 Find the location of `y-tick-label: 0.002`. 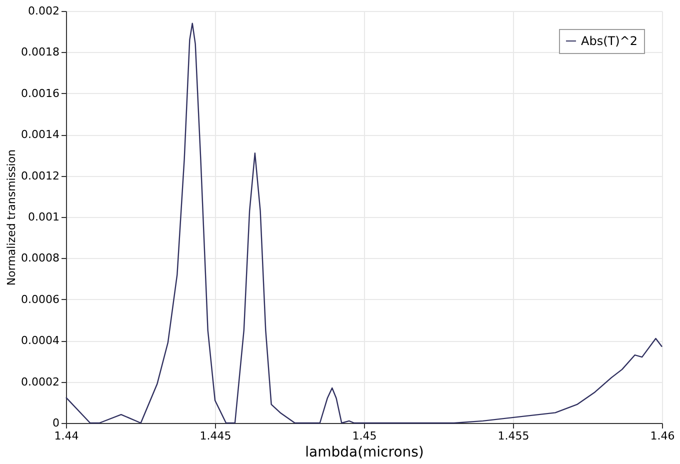

y-tick-label: 0.002 is located at coordinates (44, 11).